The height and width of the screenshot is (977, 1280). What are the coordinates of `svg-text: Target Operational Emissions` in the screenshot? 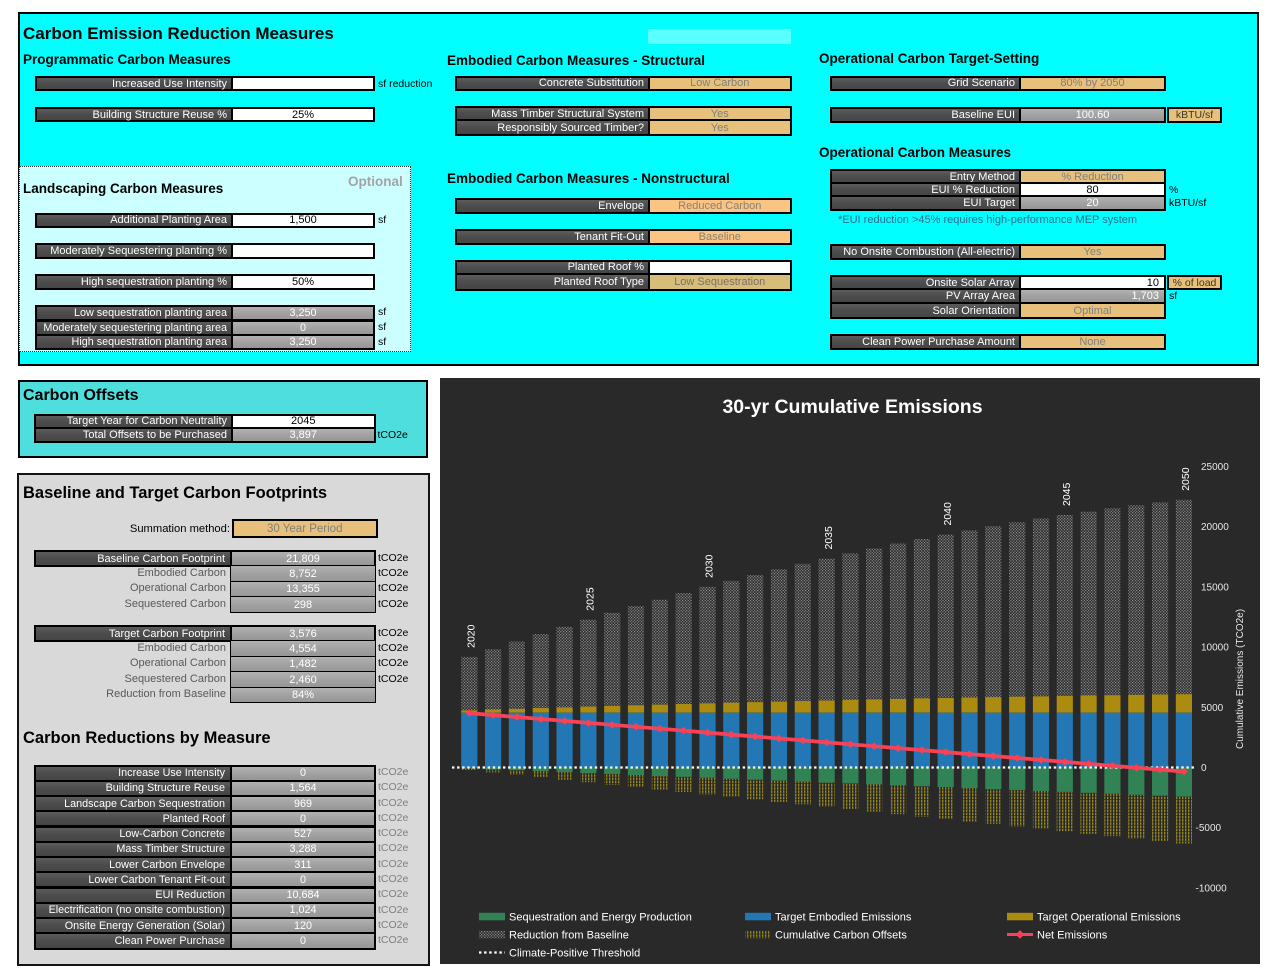 It's located at (1109, 918).